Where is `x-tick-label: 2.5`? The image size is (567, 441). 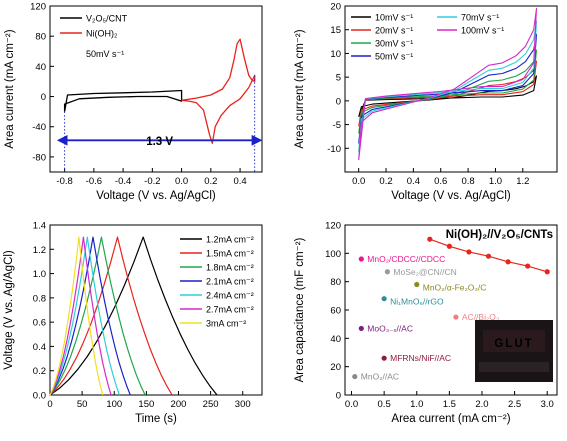 x-tick-label: 2.5 is located at coordinates (514, 404).